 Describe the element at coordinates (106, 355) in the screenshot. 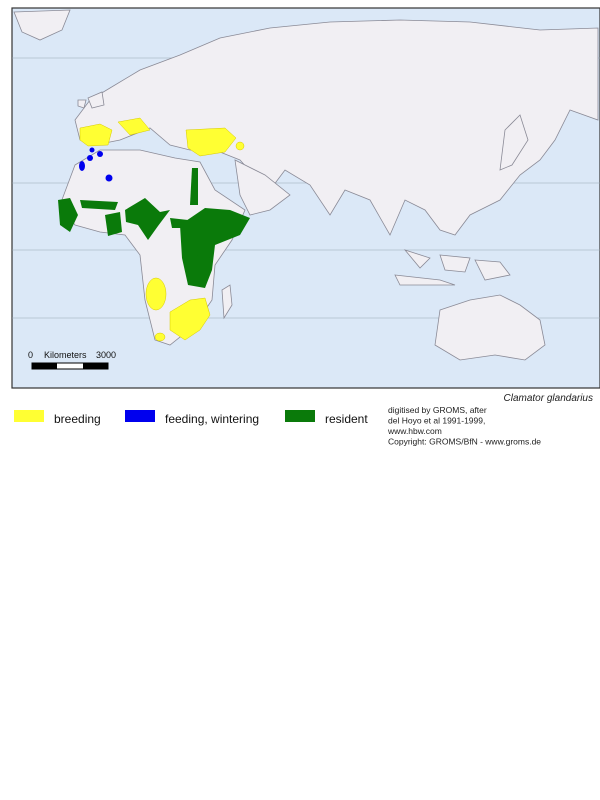

I see `scale-end: 3000` at that location.